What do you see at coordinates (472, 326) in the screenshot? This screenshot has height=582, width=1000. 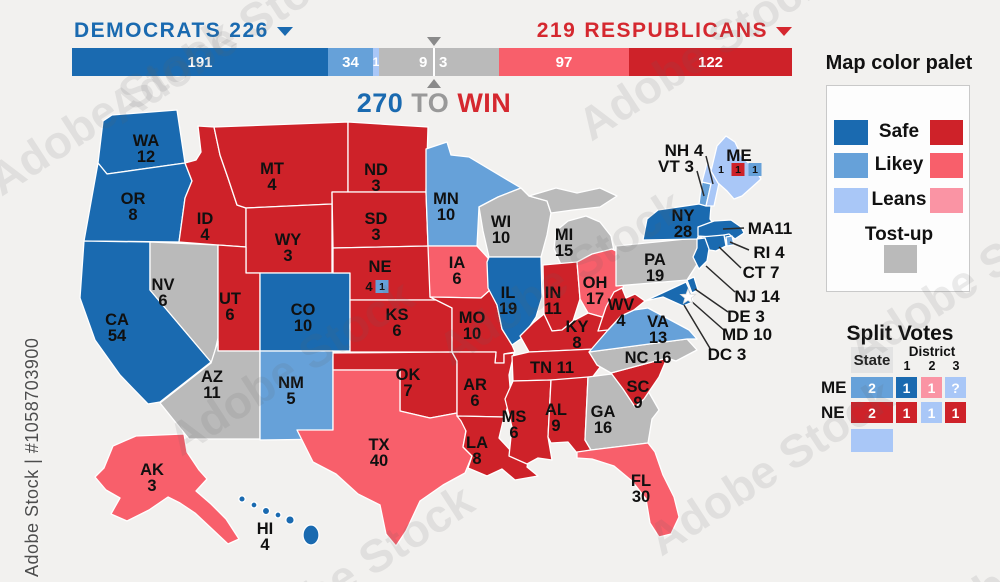 I see `state-label-mo: MO 10` at bounding box center [472, 326].